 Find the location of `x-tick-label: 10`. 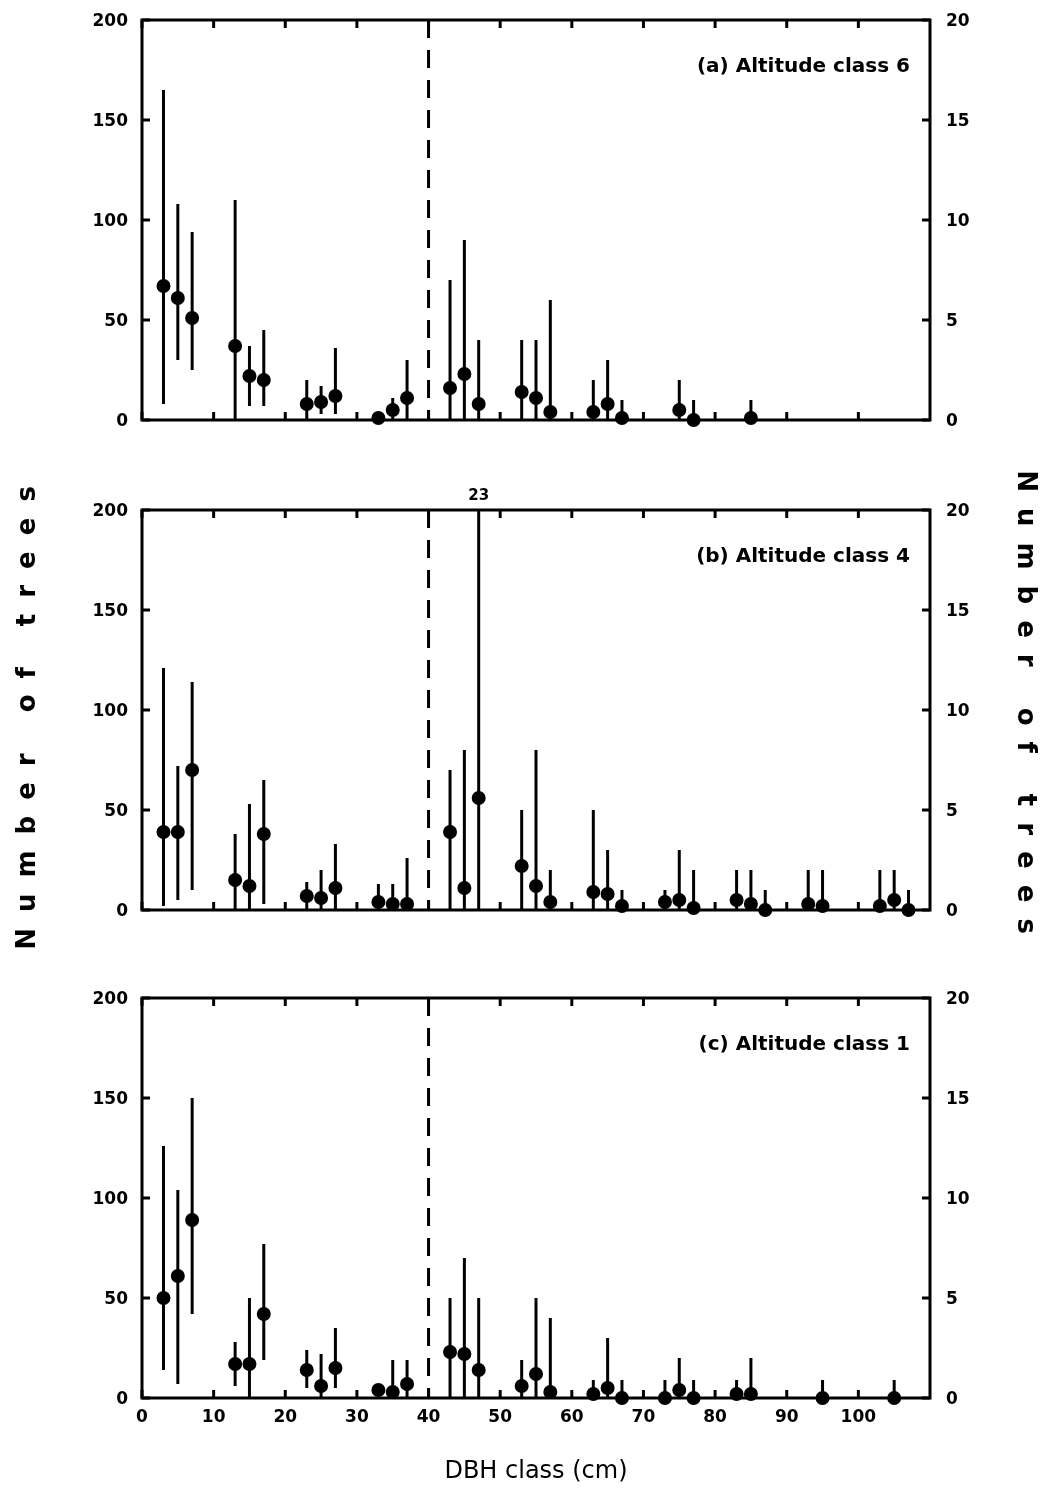

x-tick-label: 10 is located at coordinates (213, 1416).